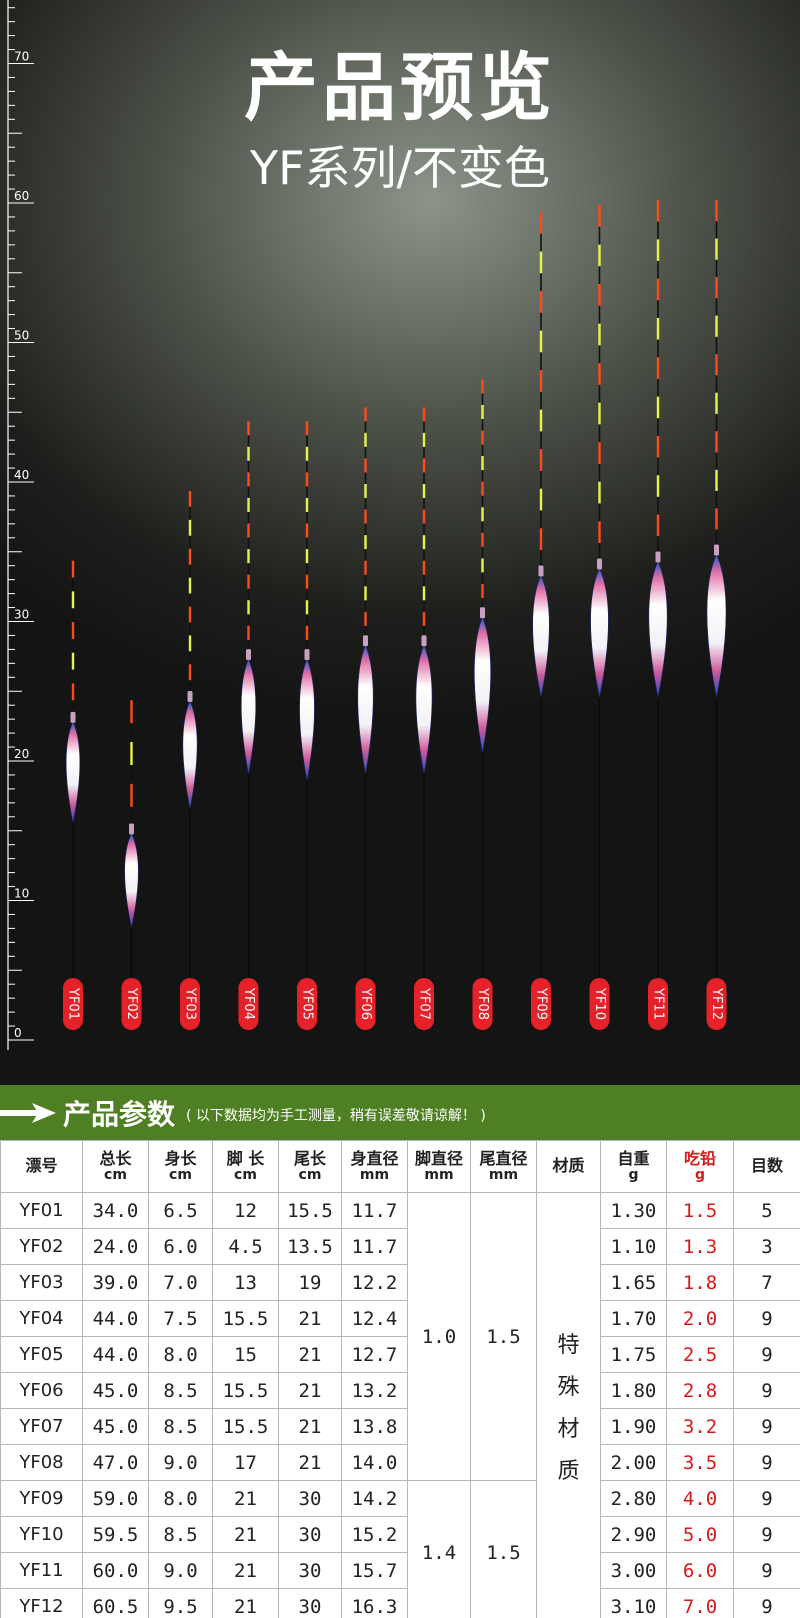 The width and height of the screenshot is (800, 1618). I want to click on float-code-tag: YF08, so click(482, 1004).